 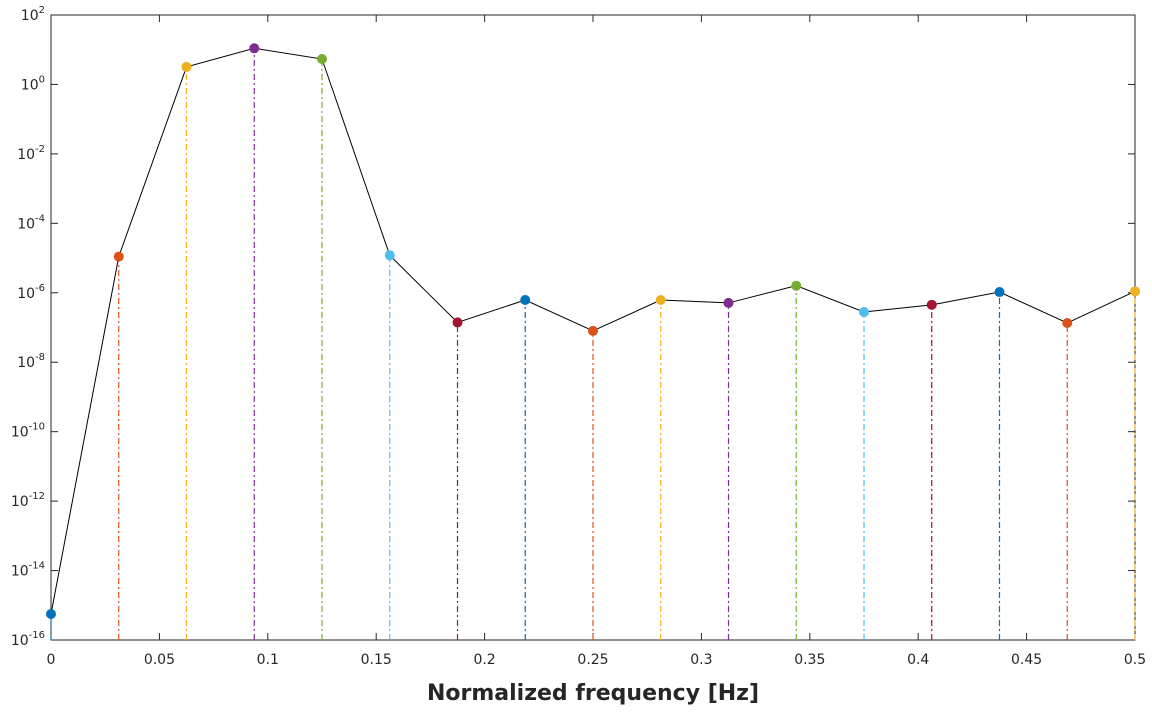 I want to click on x-tick-label: 0.15, so click(x=376, y=660).